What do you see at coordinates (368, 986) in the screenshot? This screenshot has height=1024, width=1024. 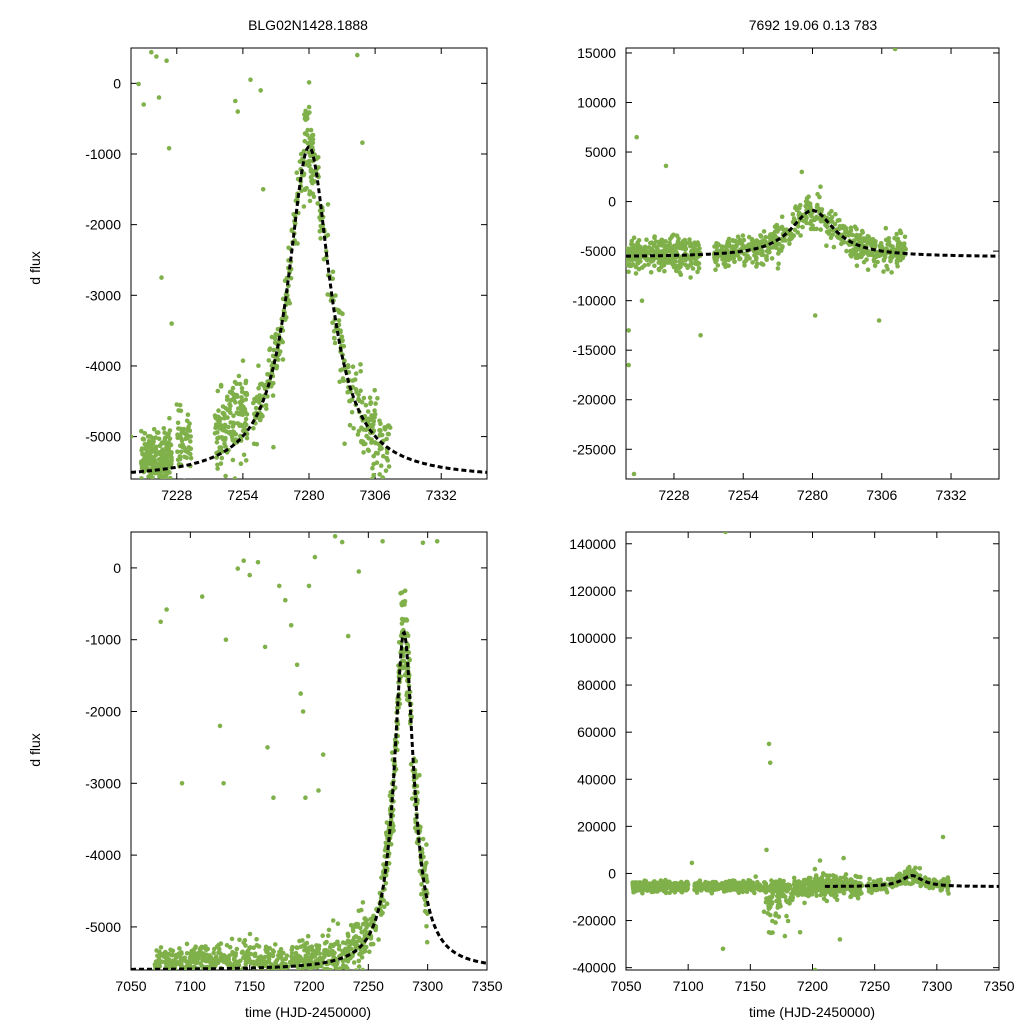 I see `x-tick-label: 7250` at bounding box center [368, 986].